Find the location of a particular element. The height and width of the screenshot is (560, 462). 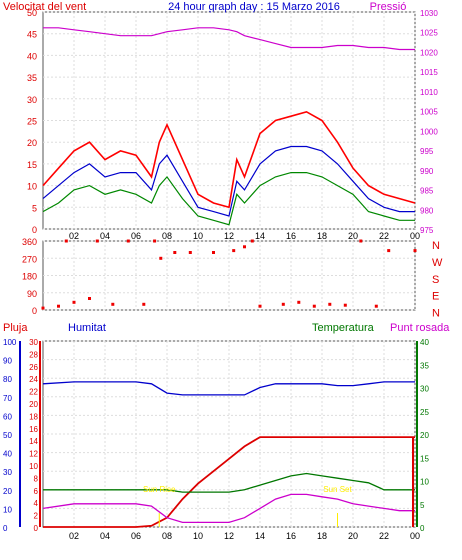

humidity-tick-label: 10 is located at coordinates (7, 509).